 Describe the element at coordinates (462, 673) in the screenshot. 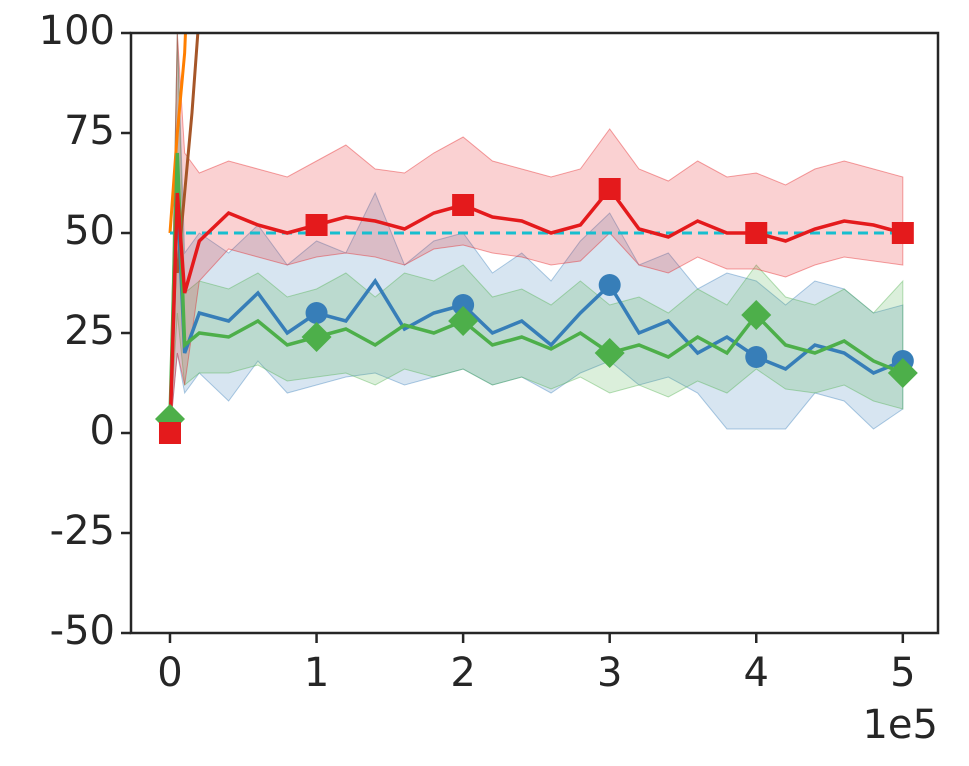

I see `x-tick-label: 2` at that location.